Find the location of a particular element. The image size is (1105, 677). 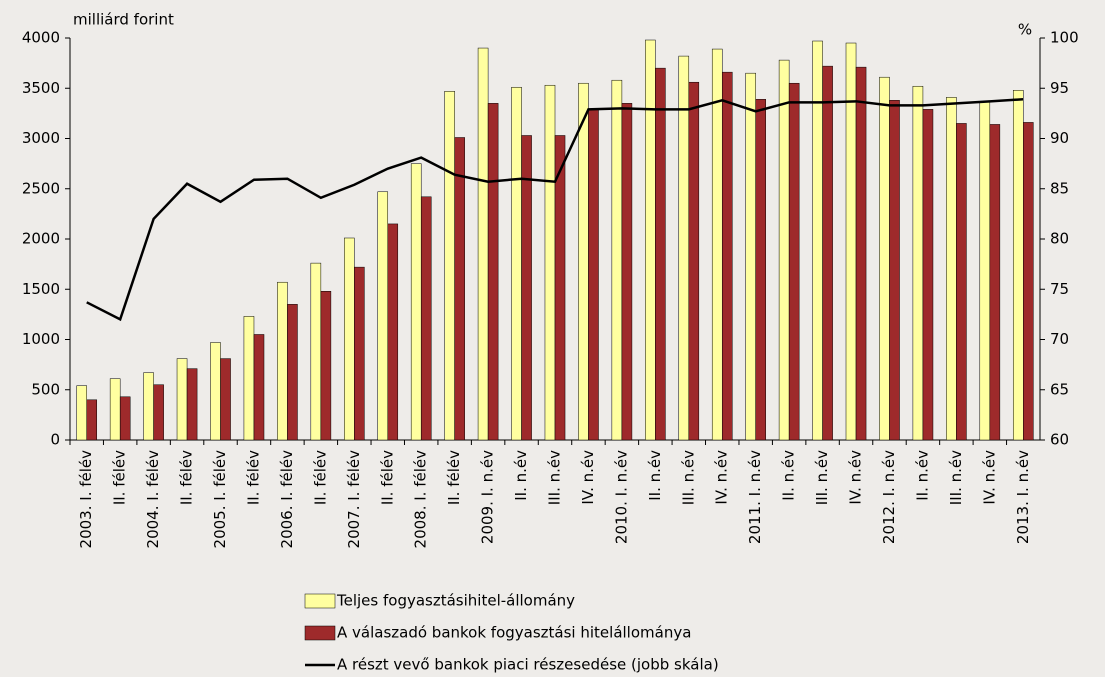

y-tick-label: 3000 is located at coordinates (41, 138).